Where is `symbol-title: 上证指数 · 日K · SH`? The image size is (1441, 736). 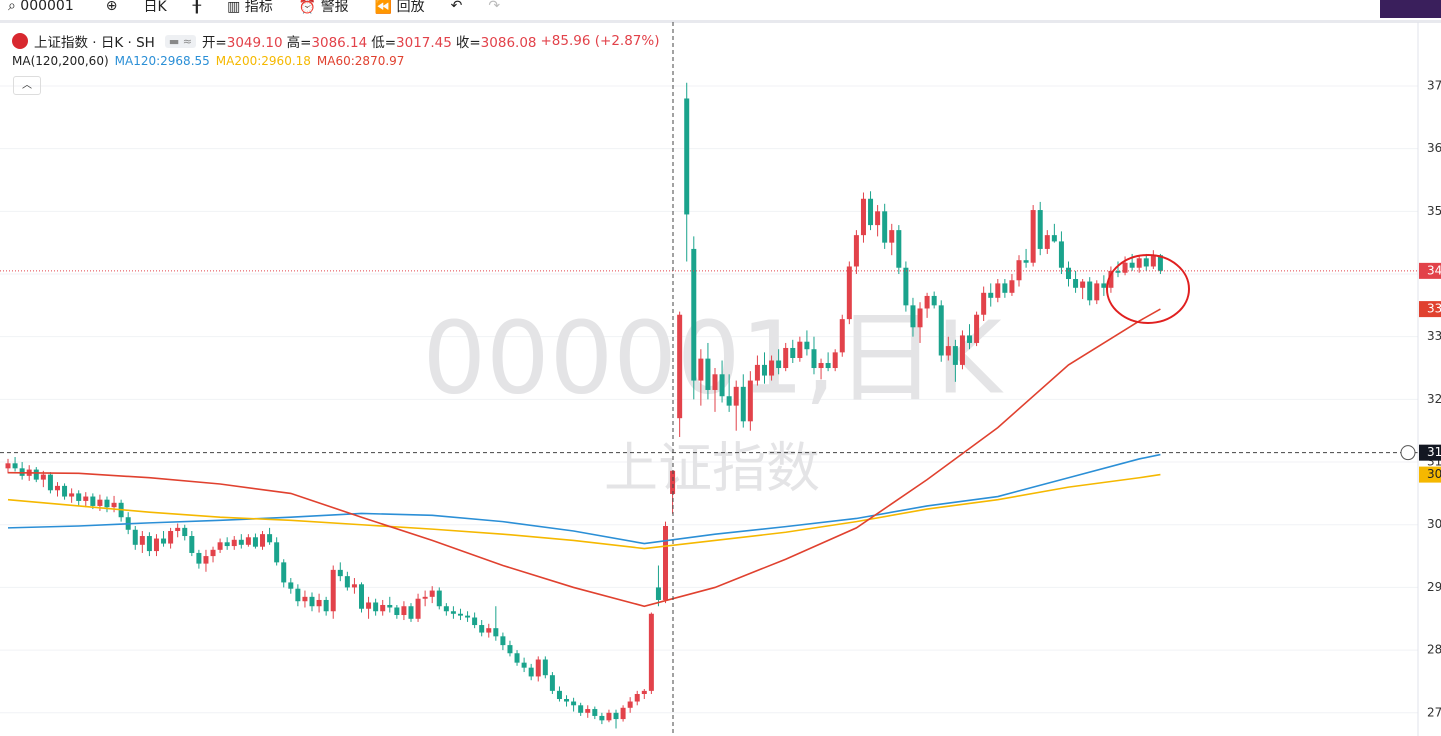
symbol-title: 上证指数 · 日K · SH is located at coordinates (94, 43).